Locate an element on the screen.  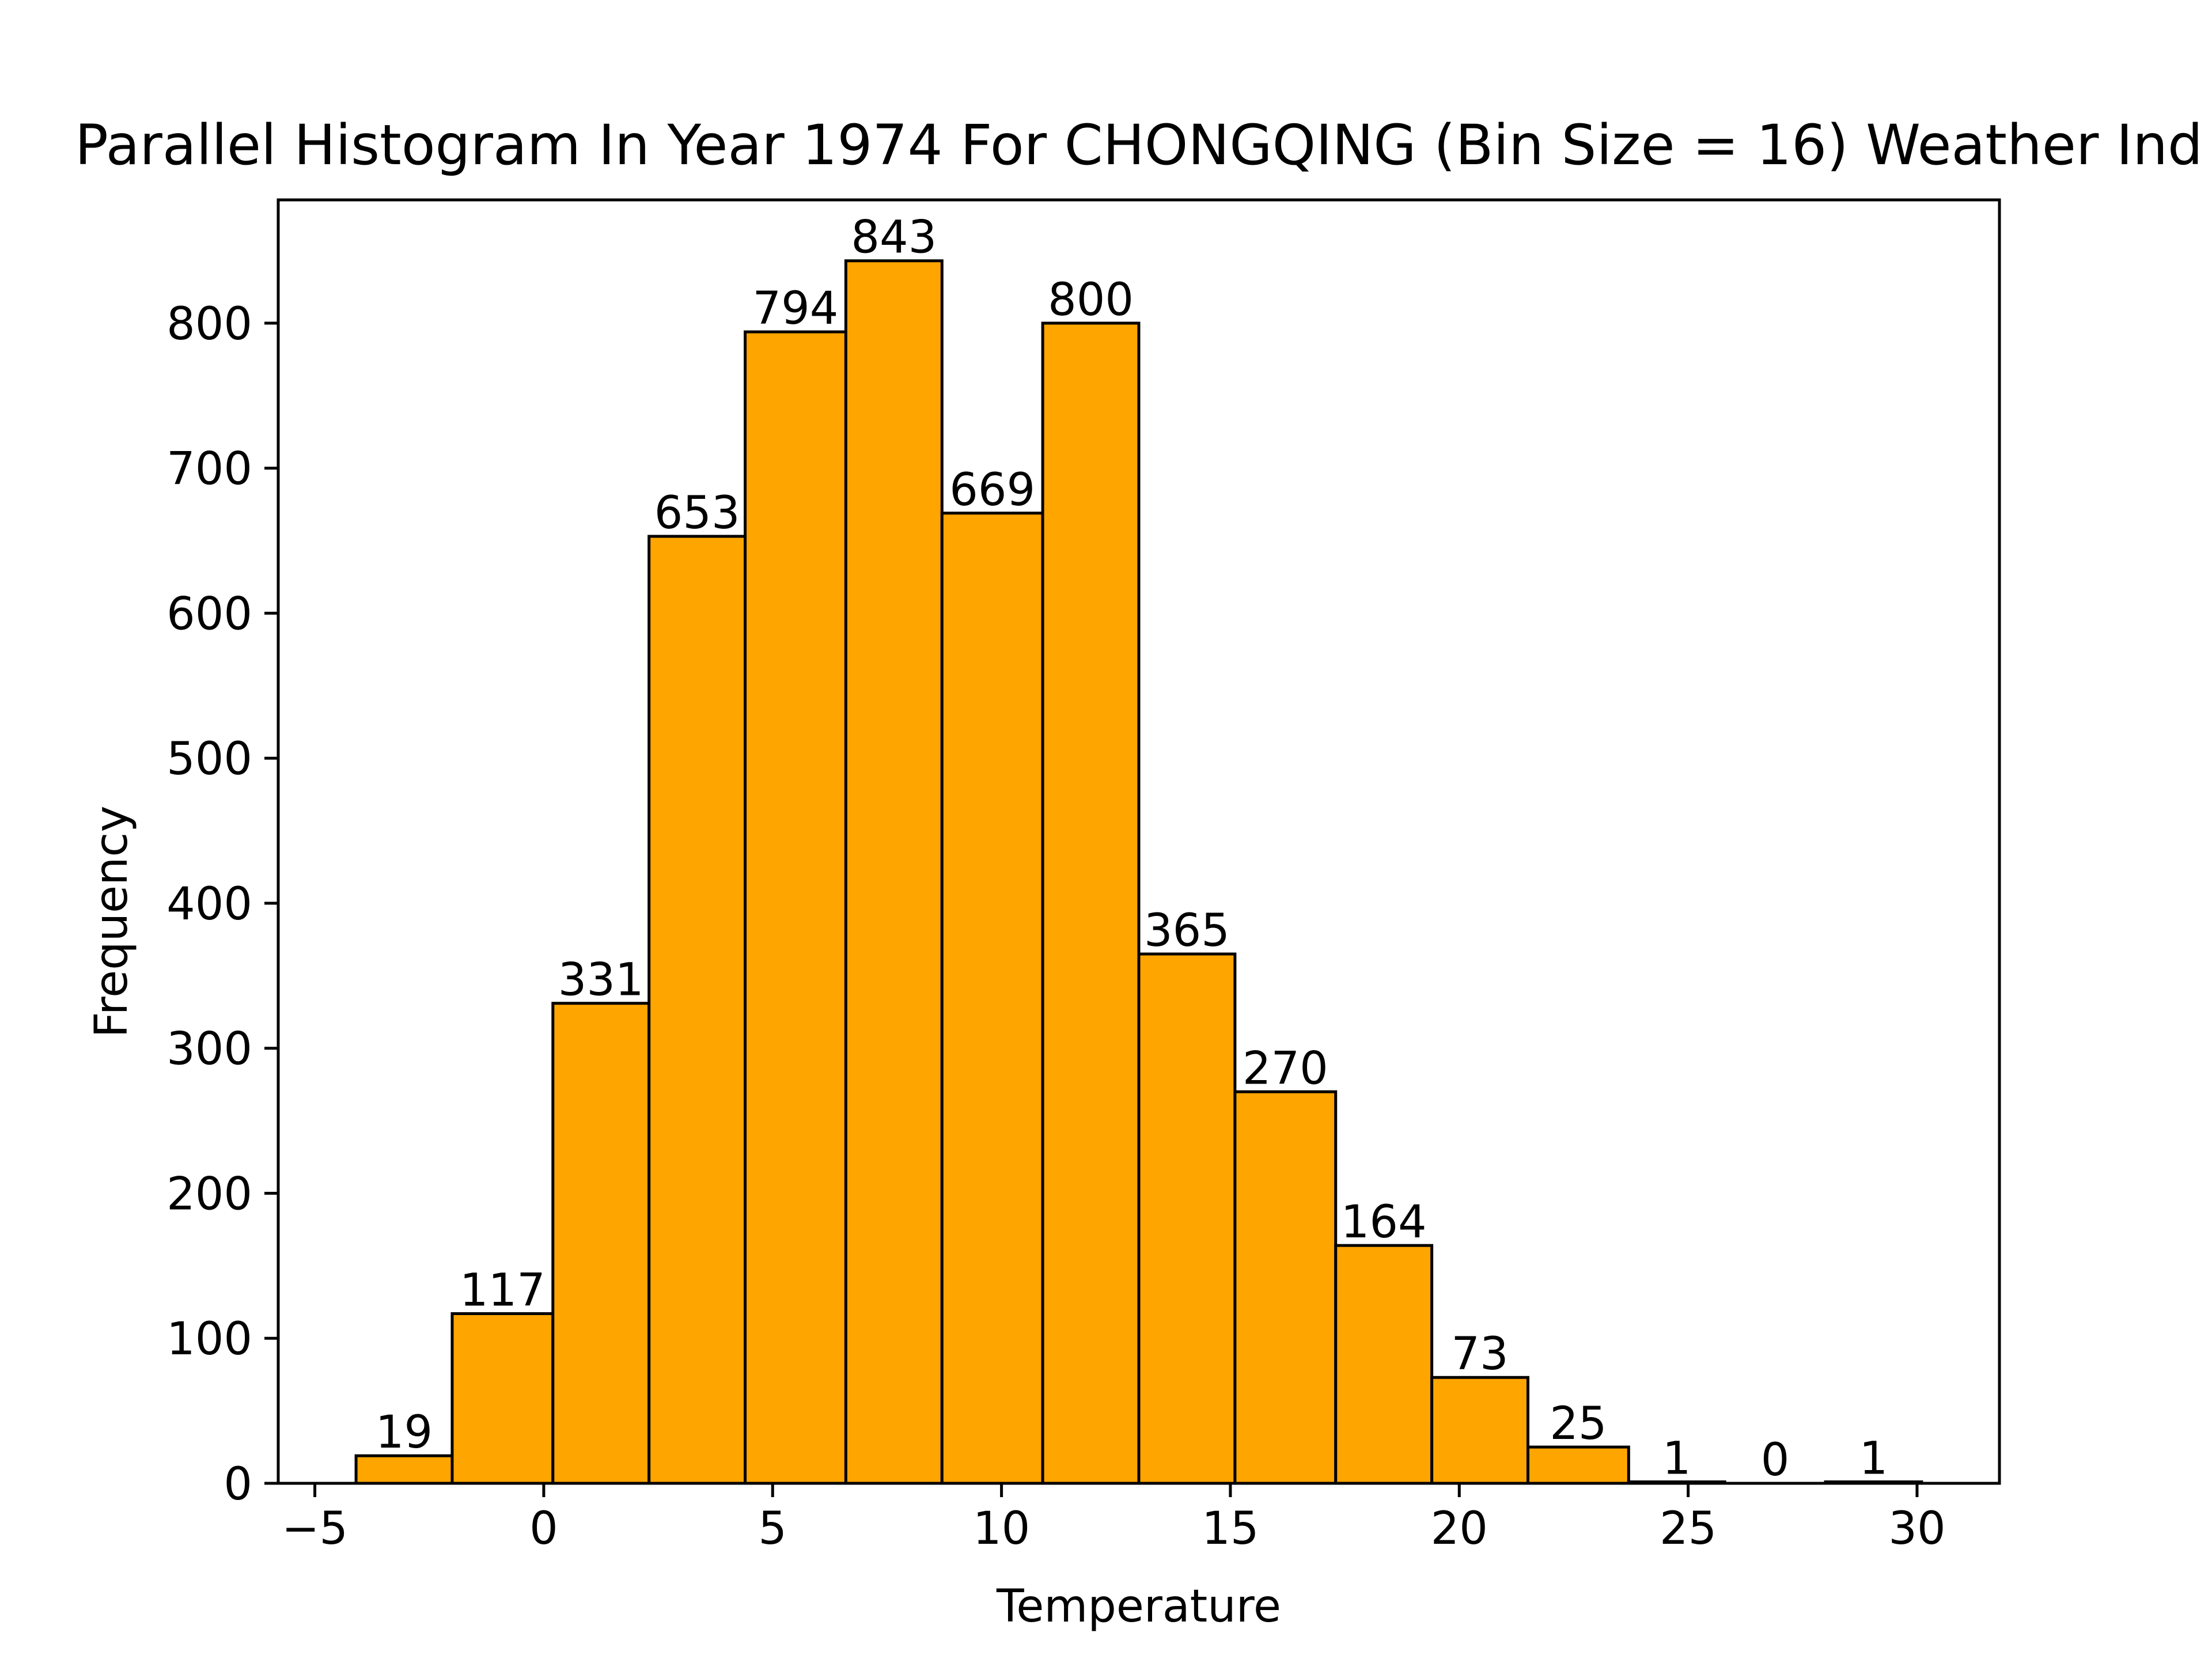
x-tick-label: 10 is located at coordinates (1001, 1529).